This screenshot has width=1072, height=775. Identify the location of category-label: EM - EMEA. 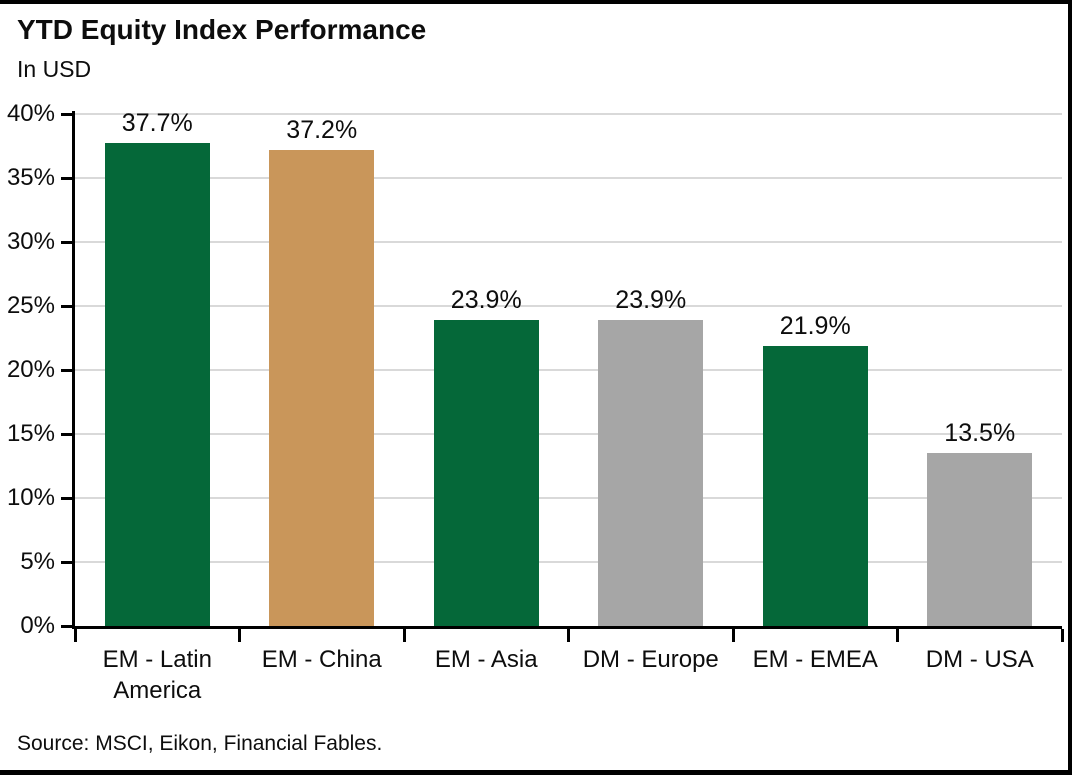
(815, 659).